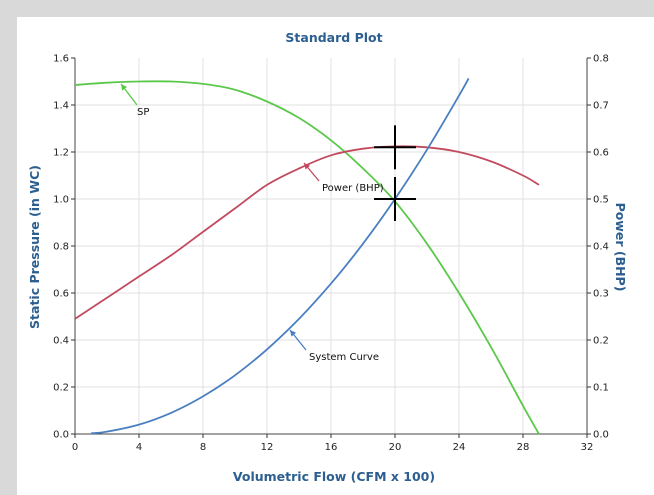 The height and width of the screenshot is (495, 654). Describe the element at coordinates (601, 247) in the screenshot. I see `y2-tick-label: 0.4` at that location.